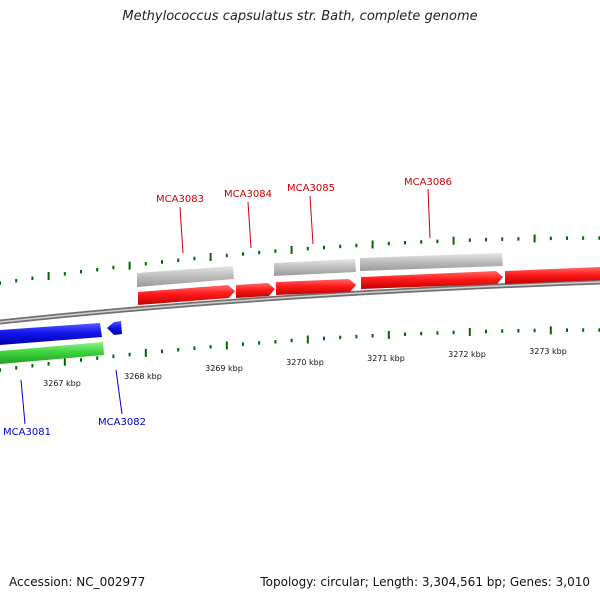 The width and height of the screenshot is (600, 600). Describe the element at coordinates (305, 362) in the screenshot. I see `scale-label: 3270 kbp` at that location.